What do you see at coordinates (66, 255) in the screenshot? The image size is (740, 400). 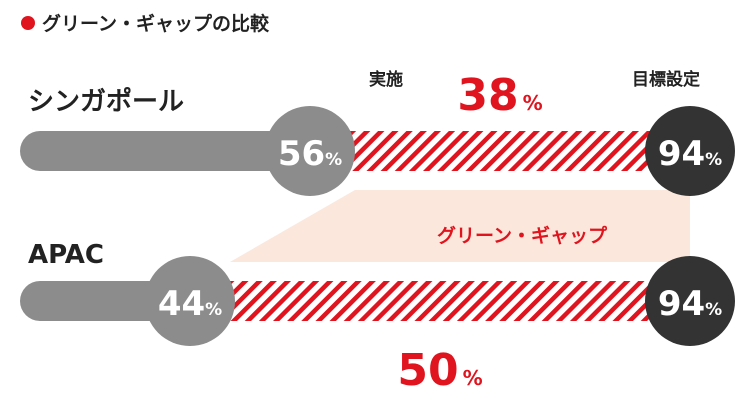 I see `row-label-apac: APAC` at bounding box center [66, 255].